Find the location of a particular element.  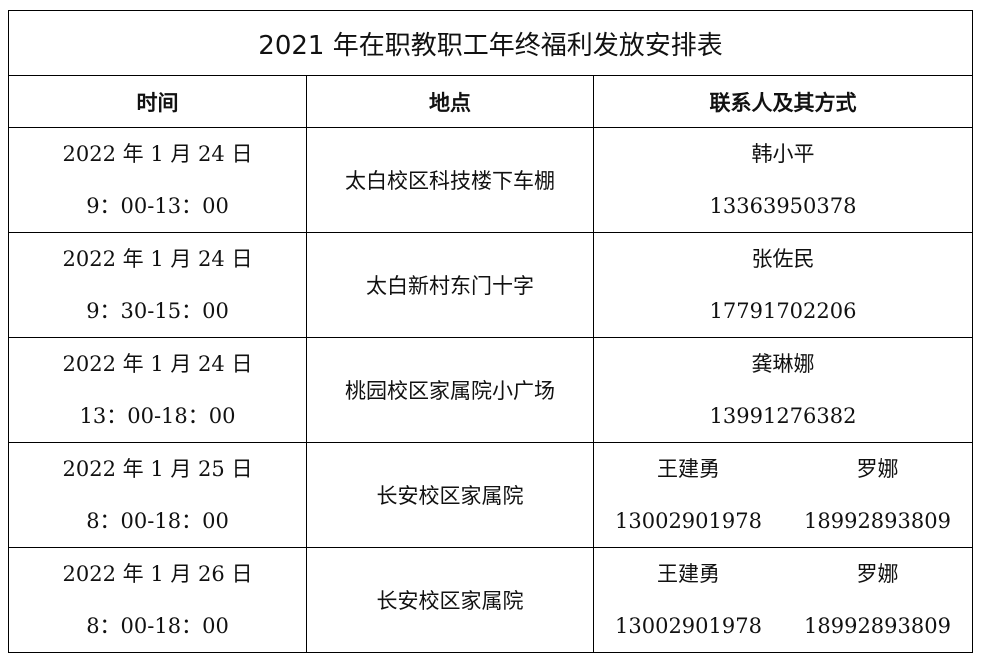

contact-name: 韩小平 is located at coordinates (783, 154).